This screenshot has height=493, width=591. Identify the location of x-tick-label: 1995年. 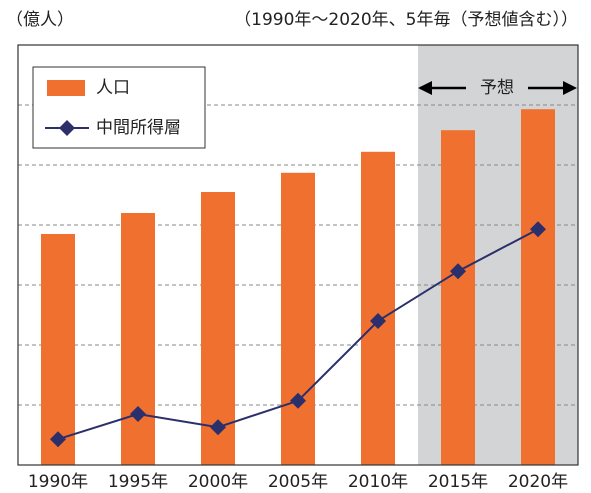
(138, 482).